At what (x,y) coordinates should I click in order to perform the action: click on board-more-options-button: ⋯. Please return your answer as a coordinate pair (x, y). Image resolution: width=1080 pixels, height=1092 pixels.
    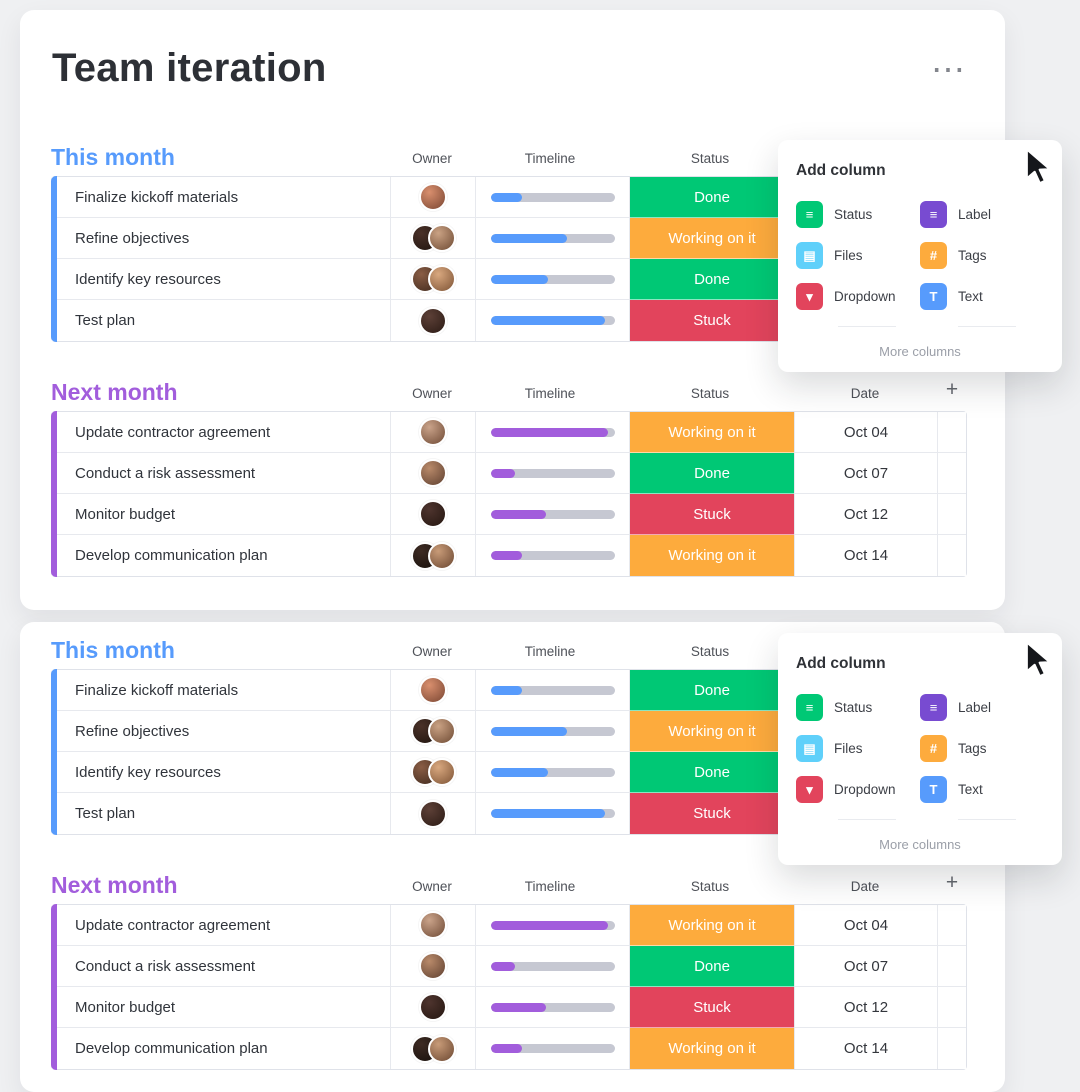
    Looking at the image, I should click on (949, 70).